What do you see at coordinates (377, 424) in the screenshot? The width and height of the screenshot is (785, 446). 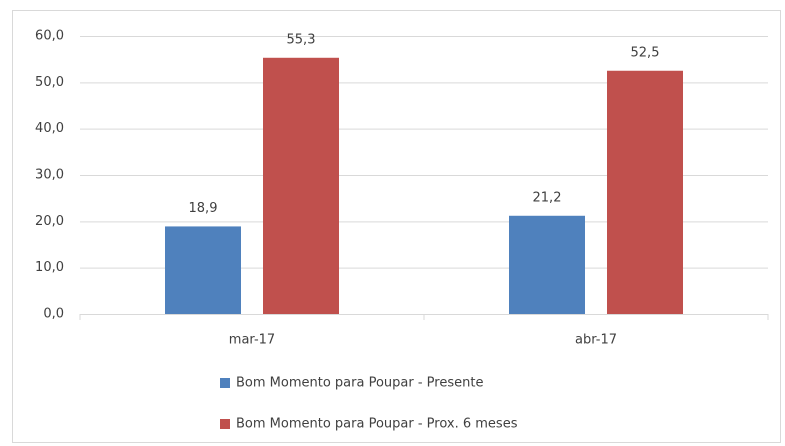 I see `legend-label: Bom Momento para Poupar - Prox. 6 meses` at bounding box center [377, 424].